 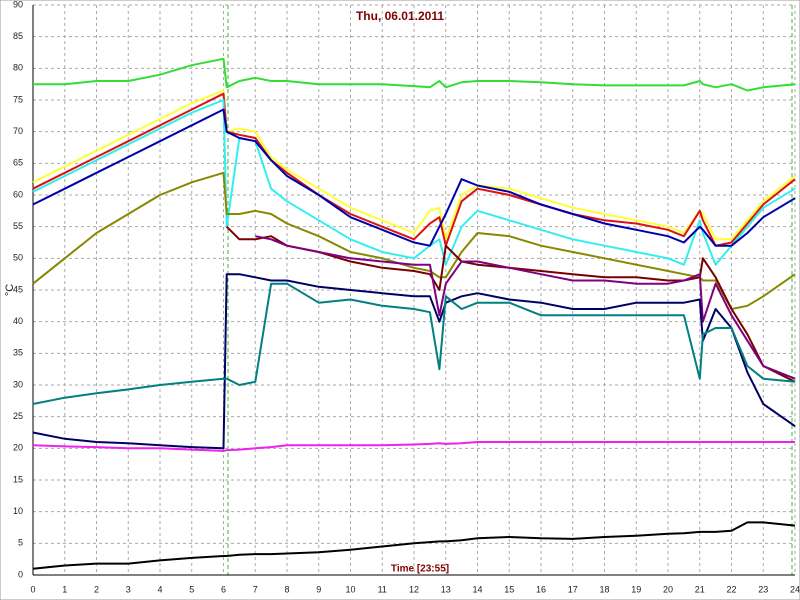 I want to click on x-tick-label: 22, so click(x=731, y=589).